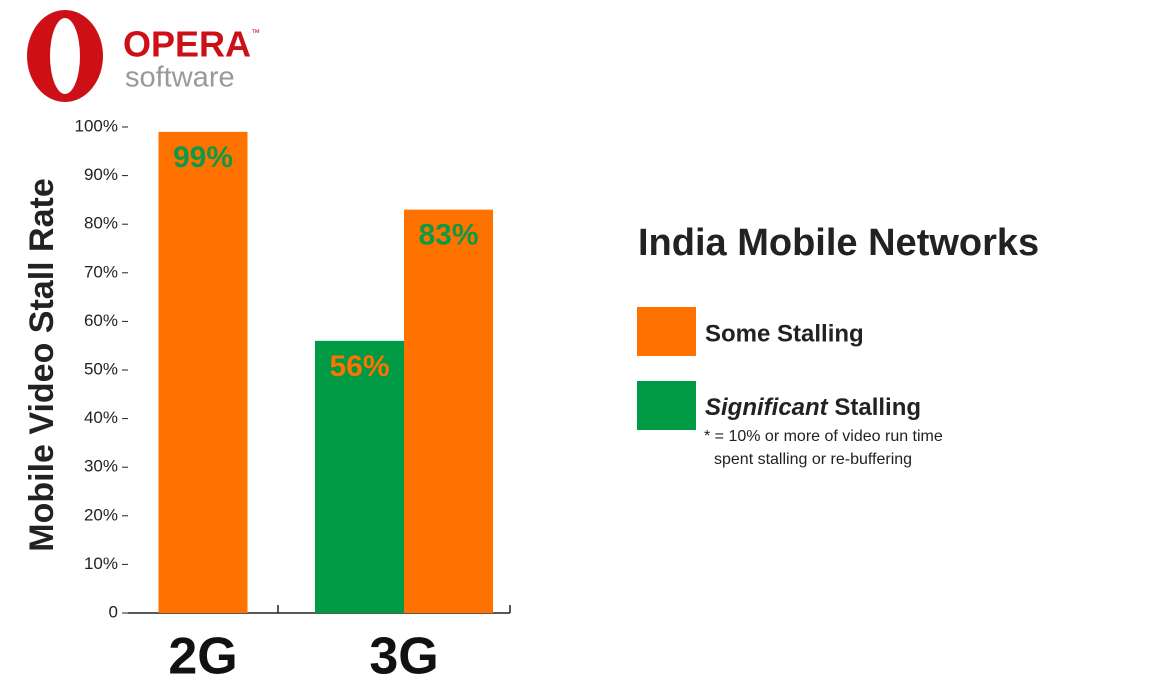 The height and width of the screenshot is (693, 1149). What do you see at coordinates (180, 78) in the screenshot?
I see `logo-subtitle: software` at bounding box center [180, 78].